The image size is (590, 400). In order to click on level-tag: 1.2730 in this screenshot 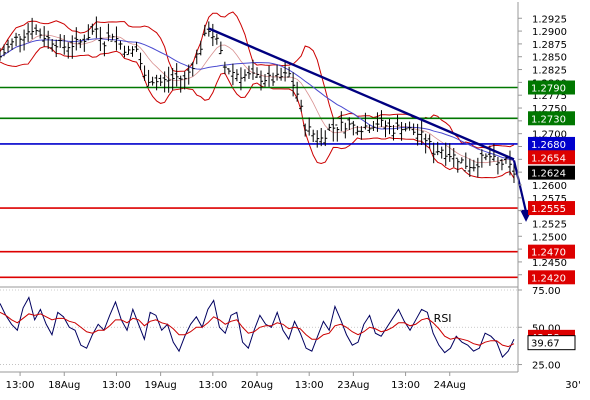, I will do `click(548, 119)`.